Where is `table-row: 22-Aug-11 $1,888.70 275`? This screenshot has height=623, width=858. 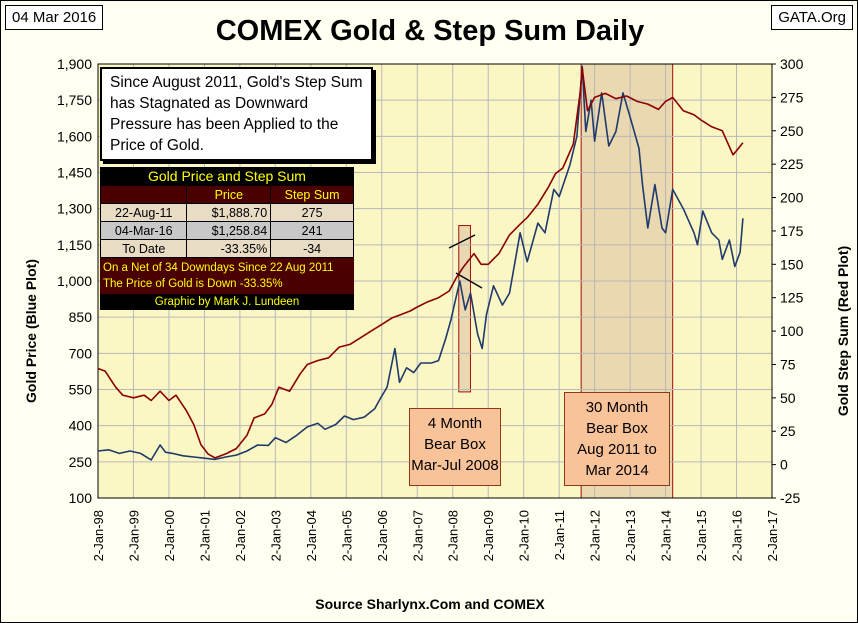
table-row: 22-Aug-11 $1,888.70 275 is located at coordinates (226, 212).